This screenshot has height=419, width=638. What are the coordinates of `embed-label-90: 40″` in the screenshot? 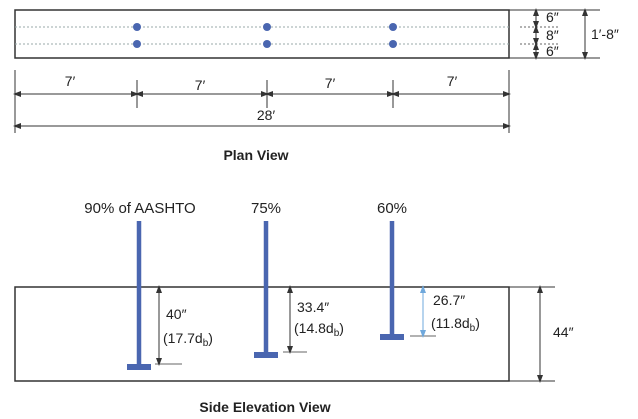 It's located at (176, 314).